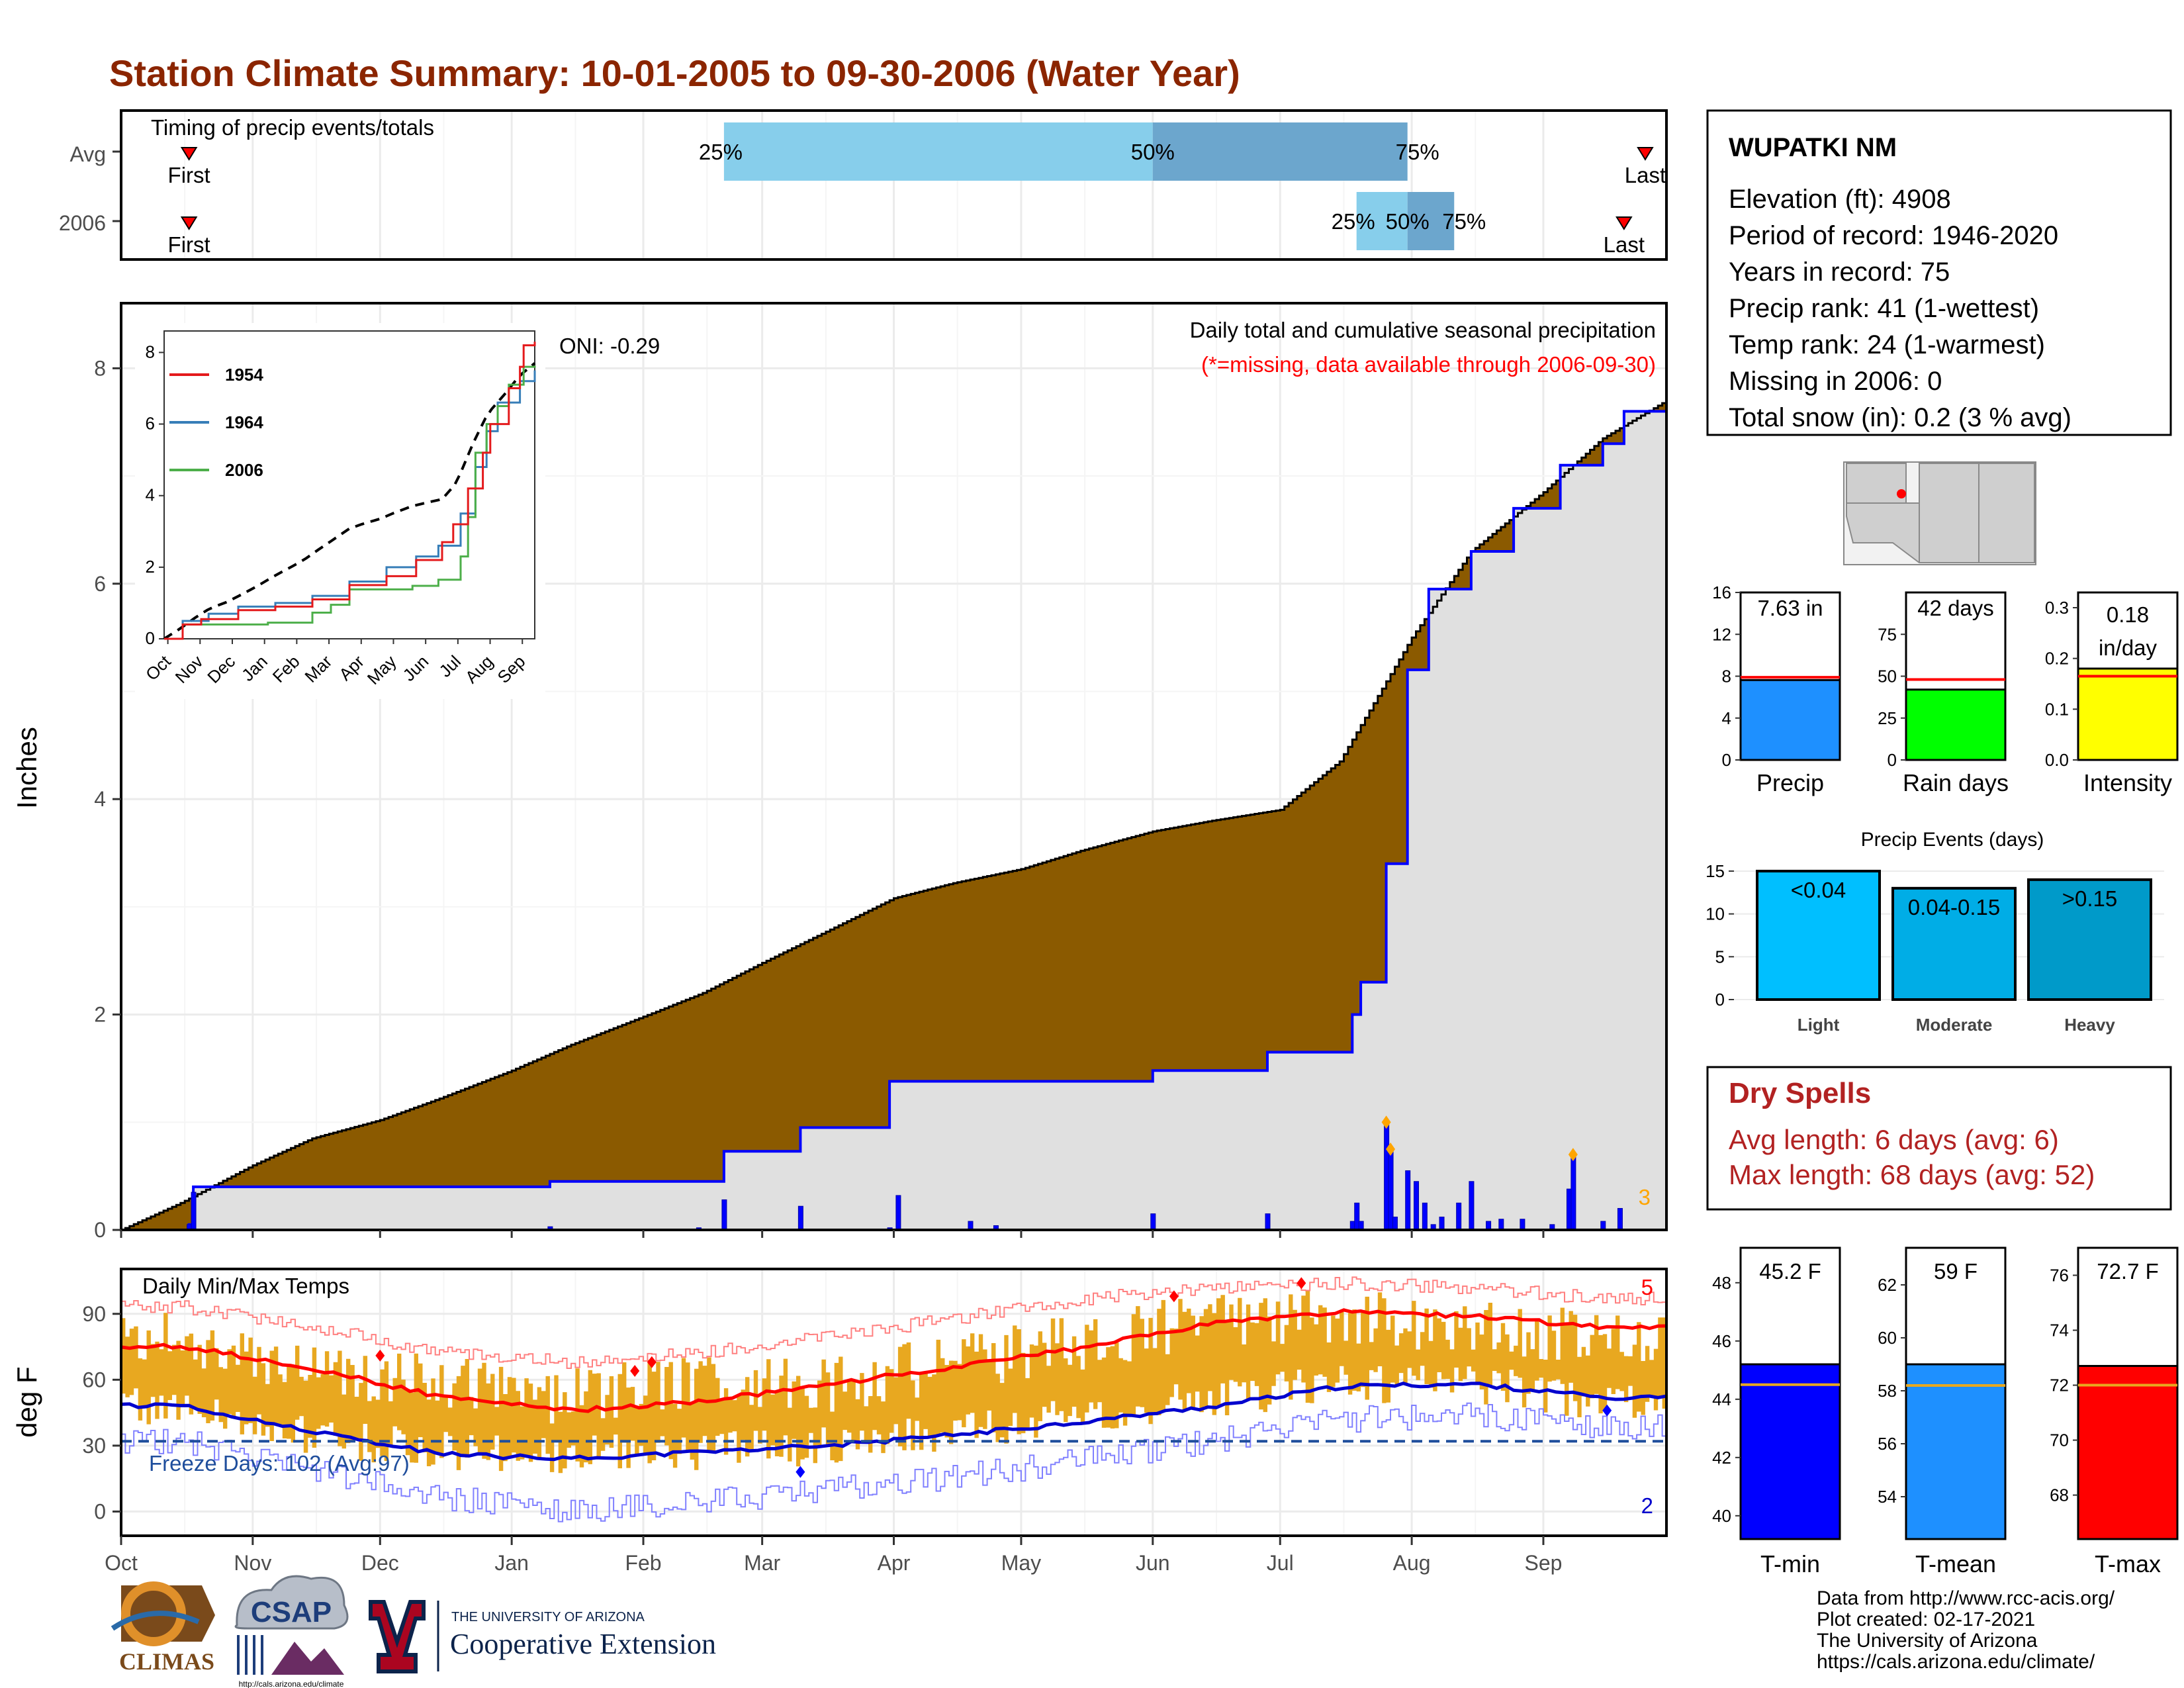 Image resolution: width=2184 pixels, height=1688 pixels. Describe the element at coordinates (1726, 718) in the screenshot. I see `mini-y-tick-label: 4` at that location.